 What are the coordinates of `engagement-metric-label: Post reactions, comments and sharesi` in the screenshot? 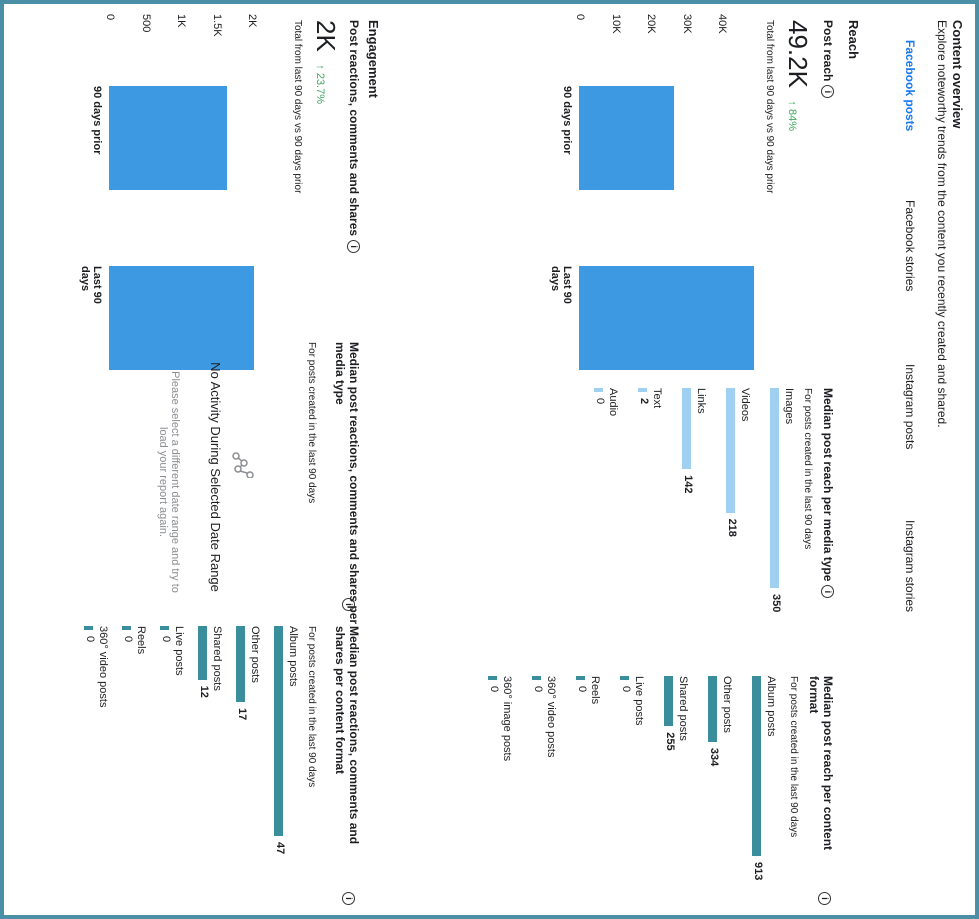 It's located at (353, 137).